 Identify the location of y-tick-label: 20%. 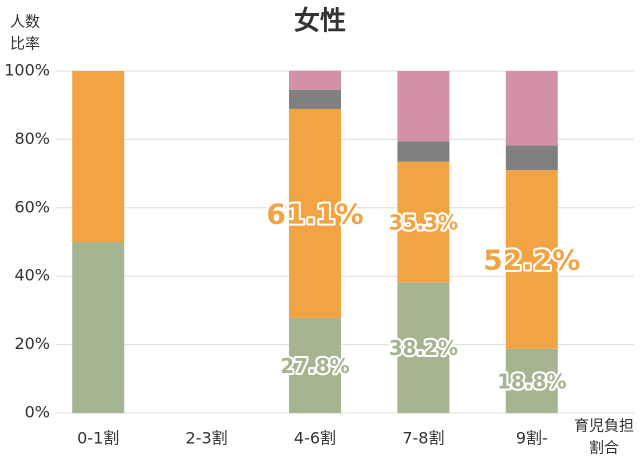
(32, 343).